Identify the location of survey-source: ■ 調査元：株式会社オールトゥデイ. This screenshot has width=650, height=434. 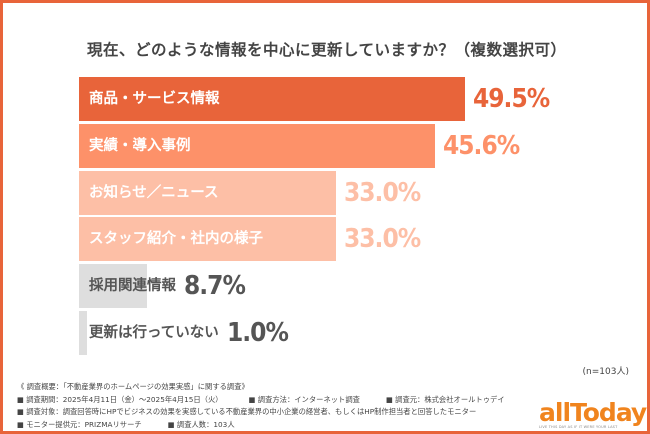
(445, 399).